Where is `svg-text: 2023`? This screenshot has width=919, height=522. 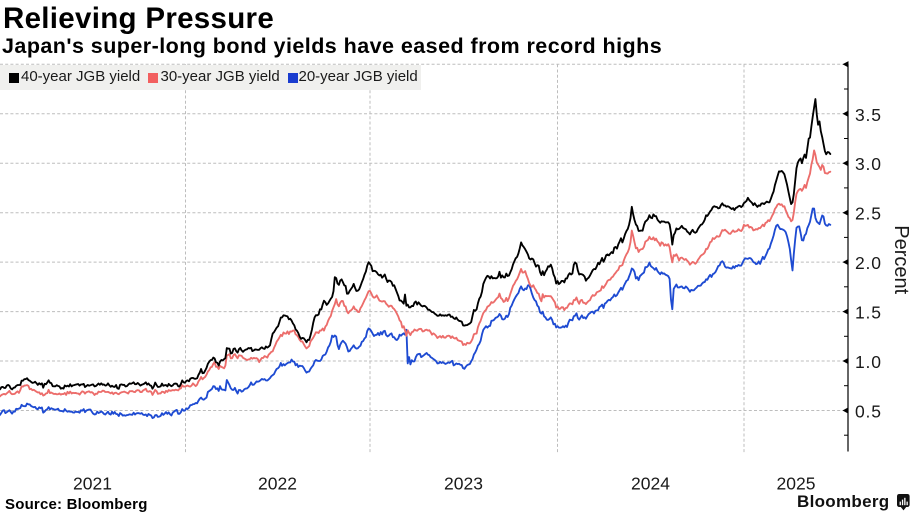 svg-text: 2023 is located at coordinates (463, 484).